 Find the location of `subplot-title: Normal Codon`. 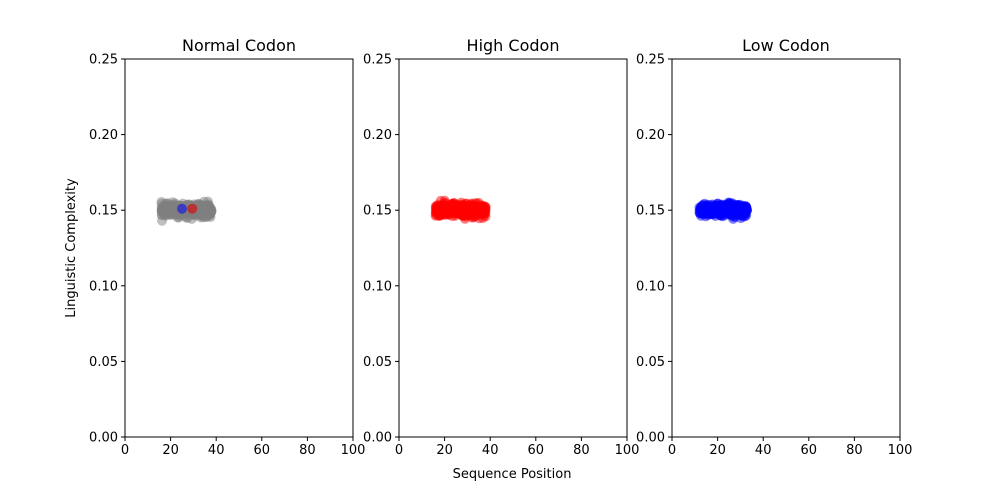

subplot-title: Normal Codon is located at coordinates (239, 45).